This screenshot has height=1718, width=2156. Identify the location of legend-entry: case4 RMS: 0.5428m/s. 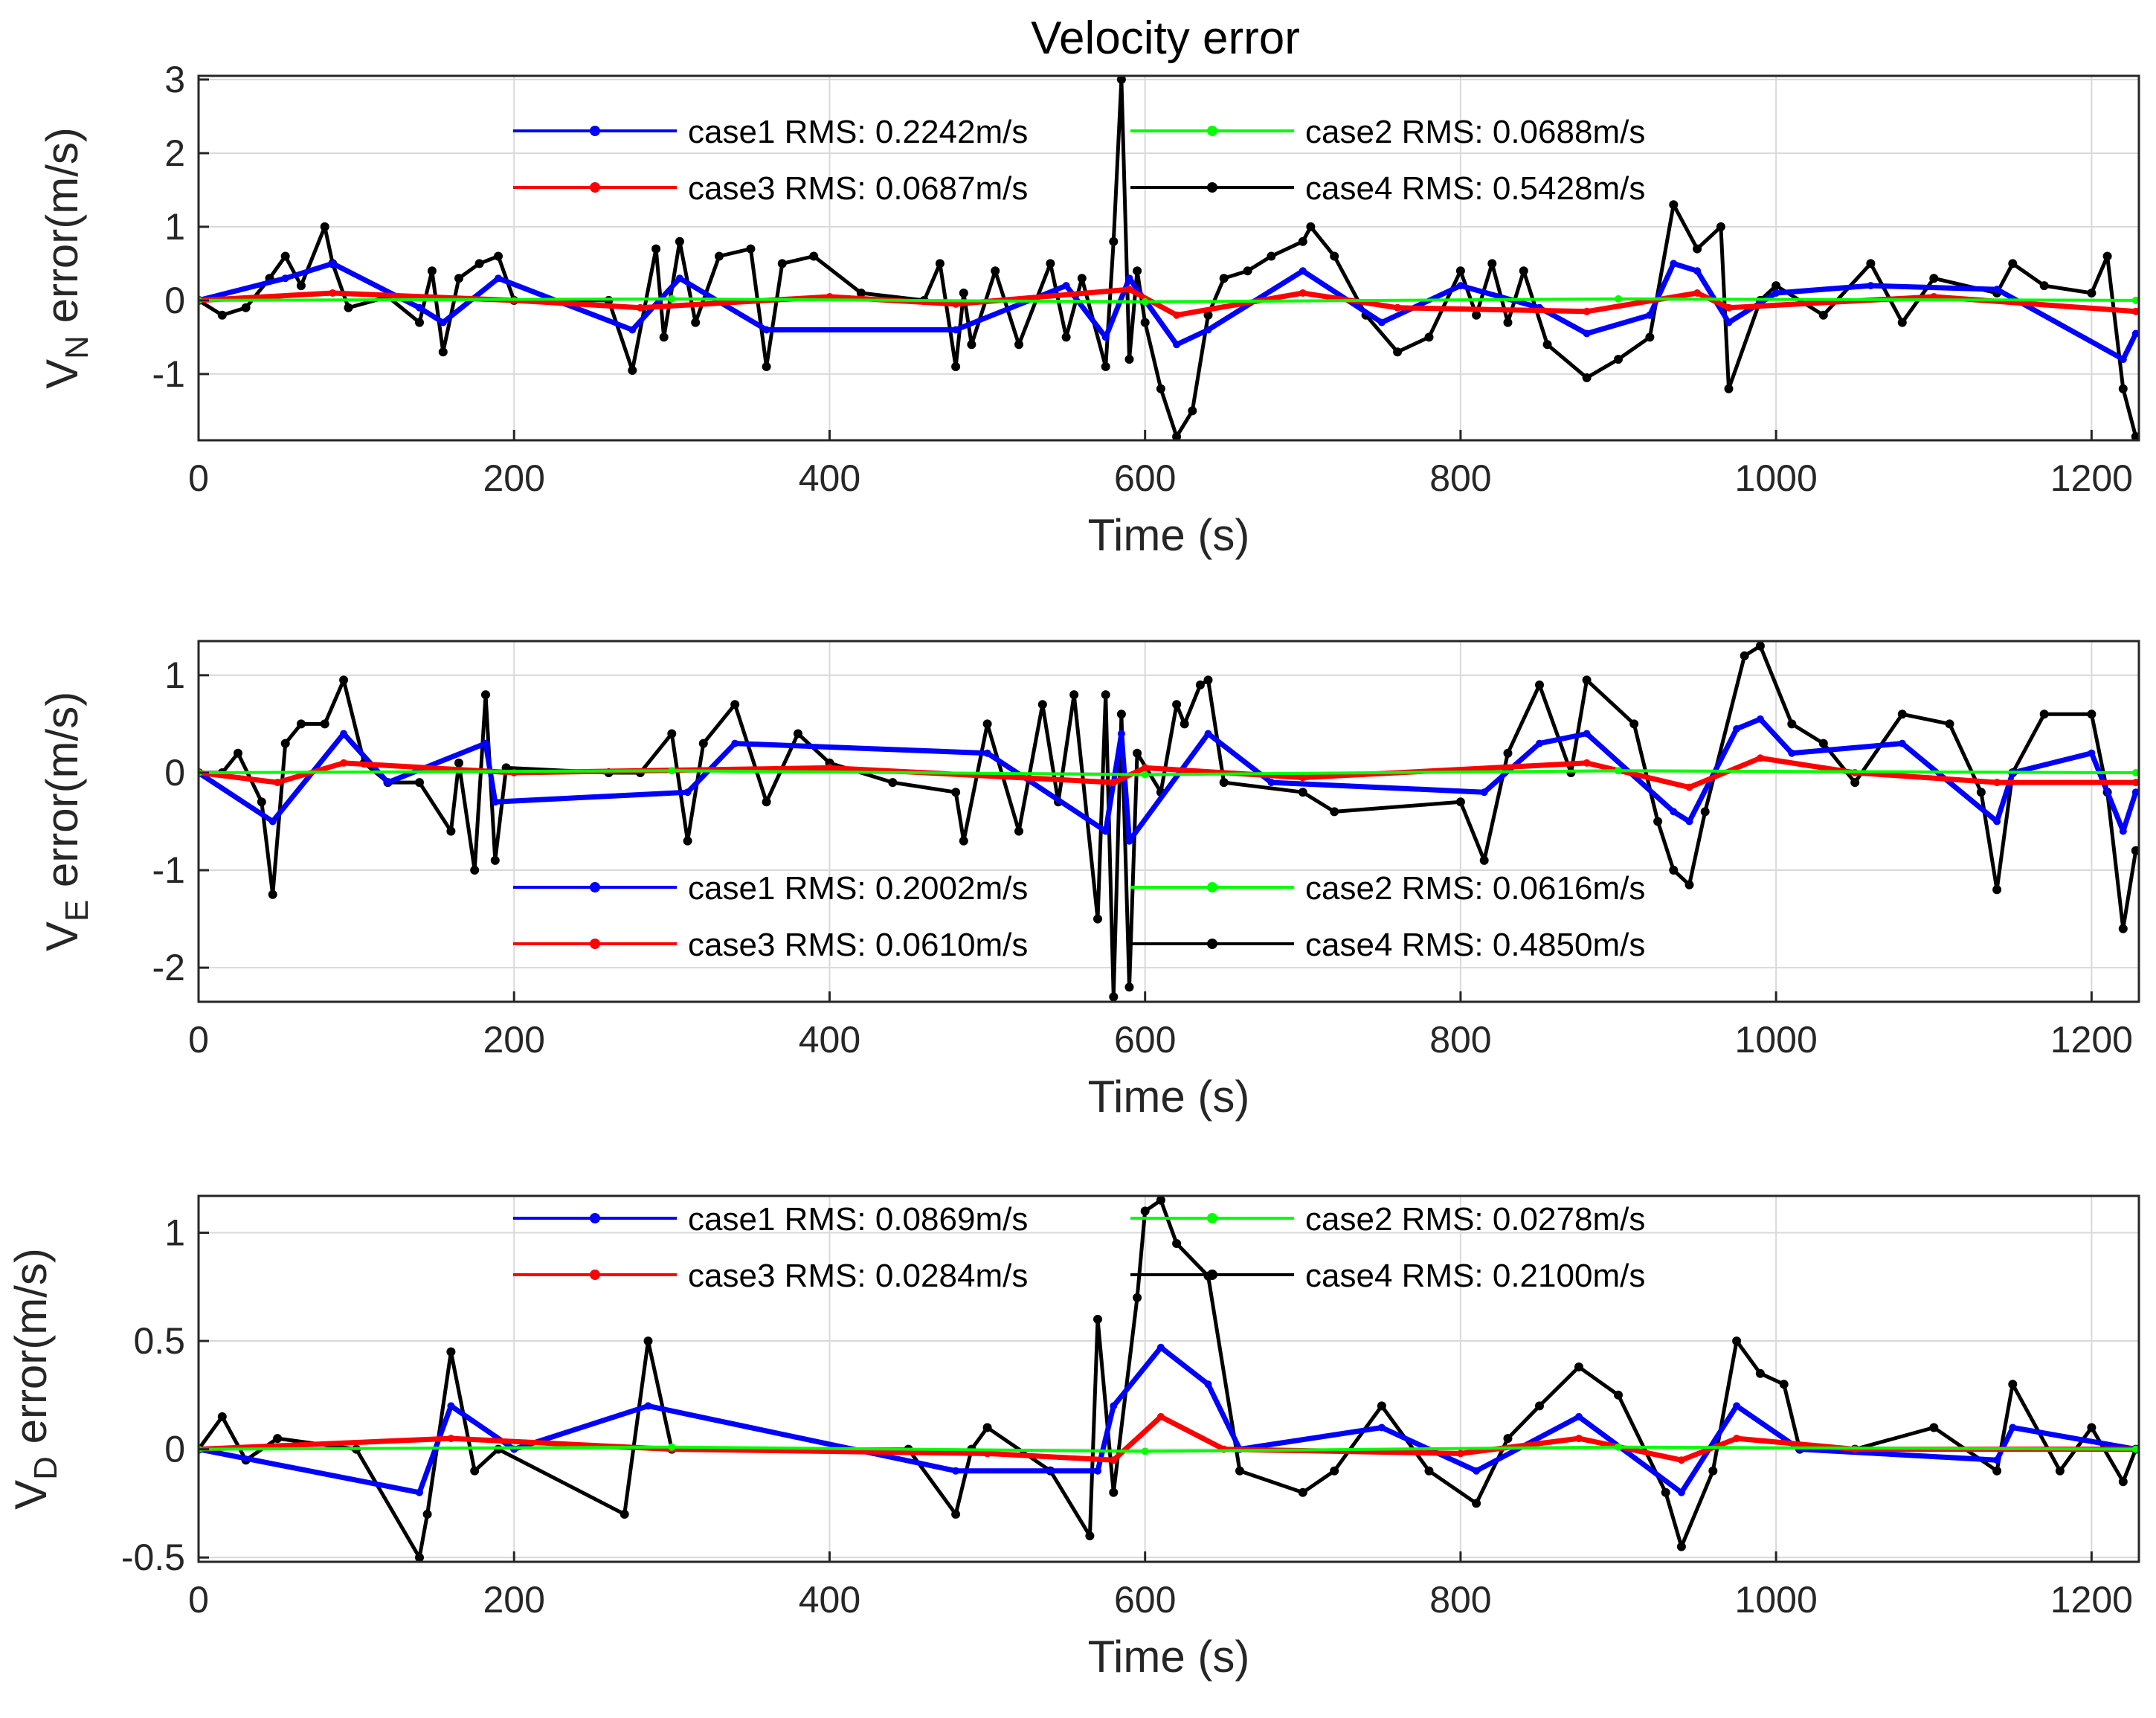
(1475, 188).